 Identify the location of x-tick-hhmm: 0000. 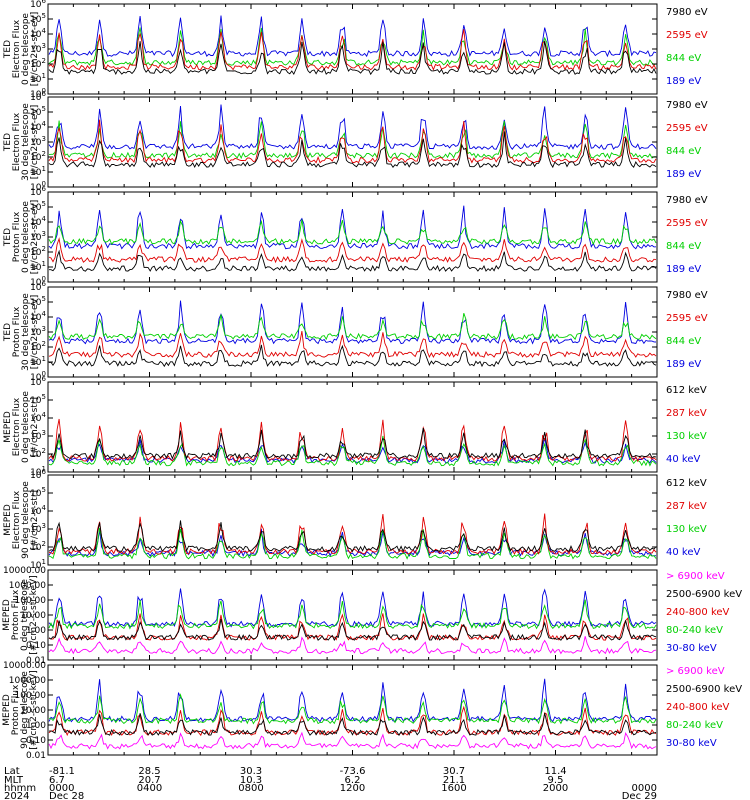
(61, 788).